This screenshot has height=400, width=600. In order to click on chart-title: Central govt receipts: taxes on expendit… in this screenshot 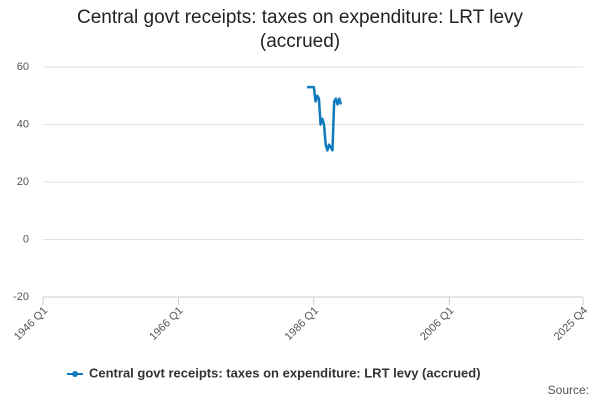, I will do `click(300, 29)`.